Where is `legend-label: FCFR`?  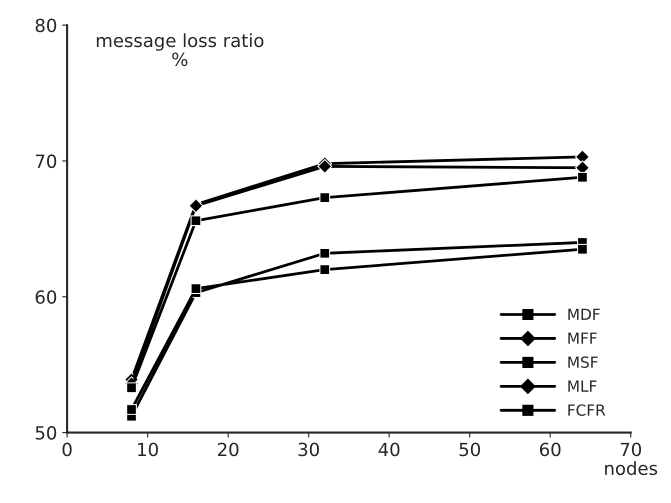 legend-label: FCFR is located at coordinates (587, 410).